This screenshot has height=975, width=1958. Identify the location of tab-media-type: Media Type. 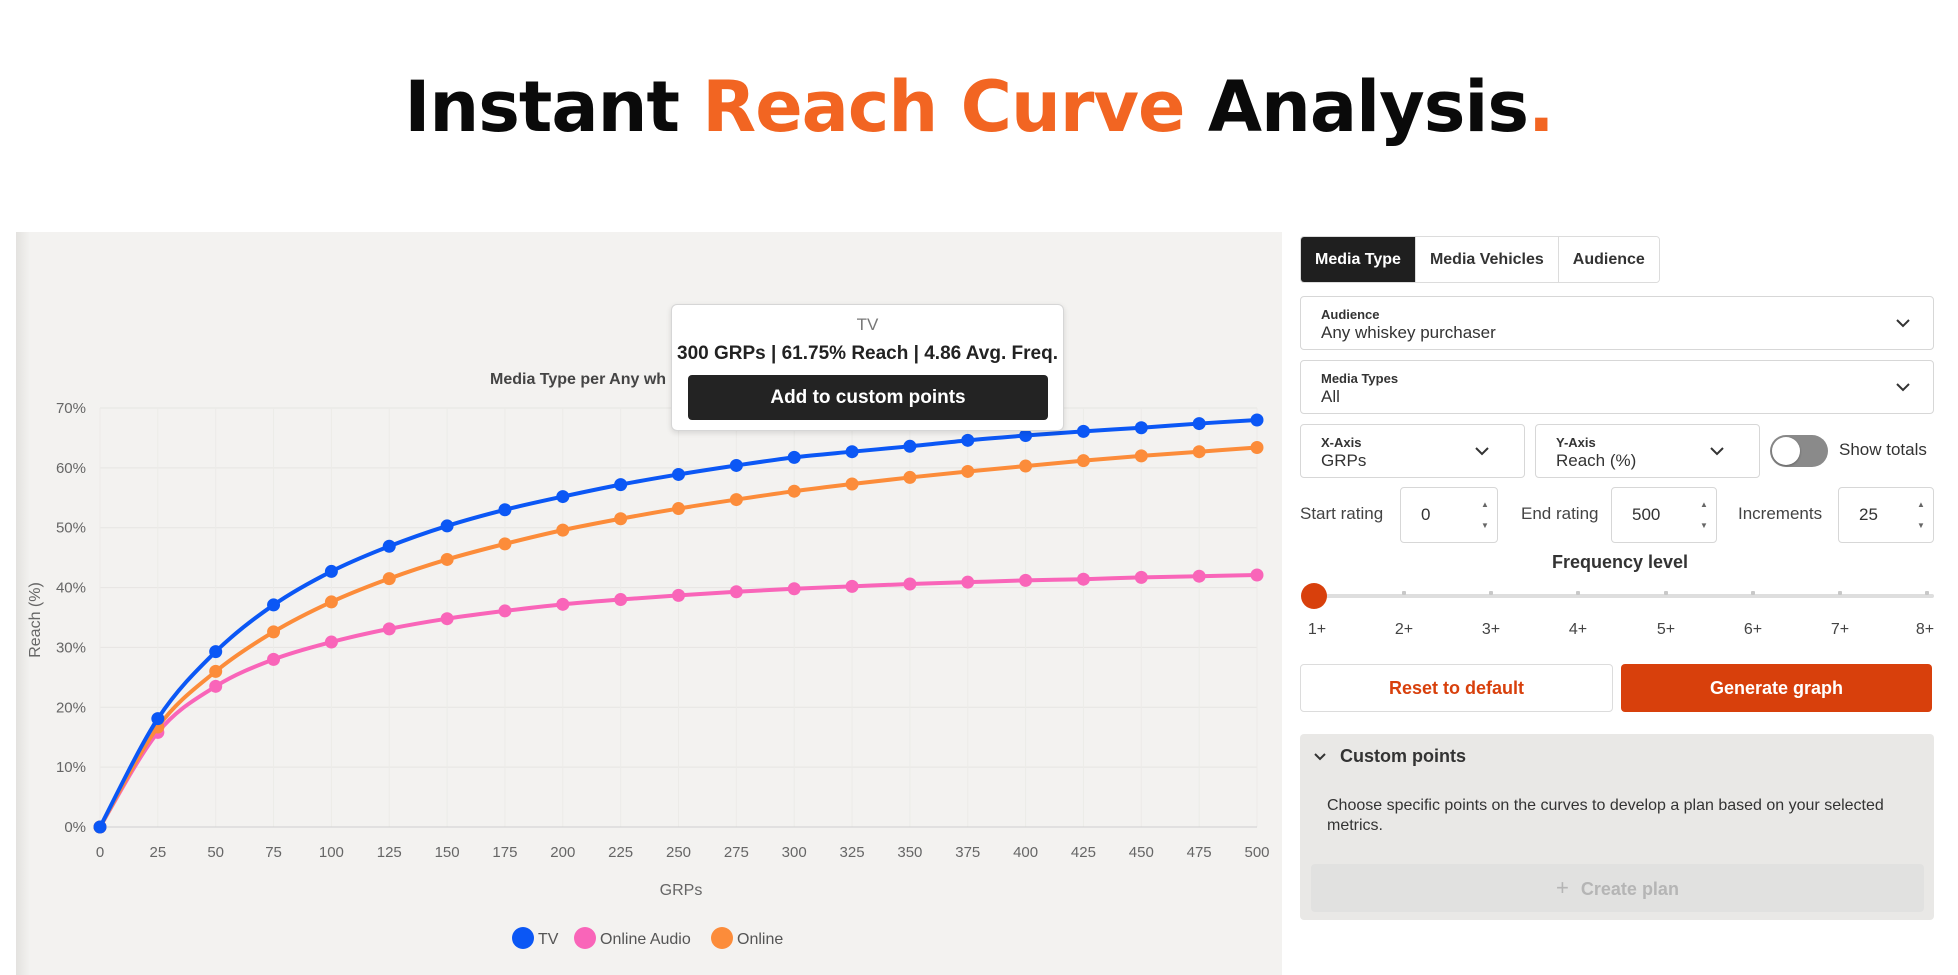
(1358, 259).